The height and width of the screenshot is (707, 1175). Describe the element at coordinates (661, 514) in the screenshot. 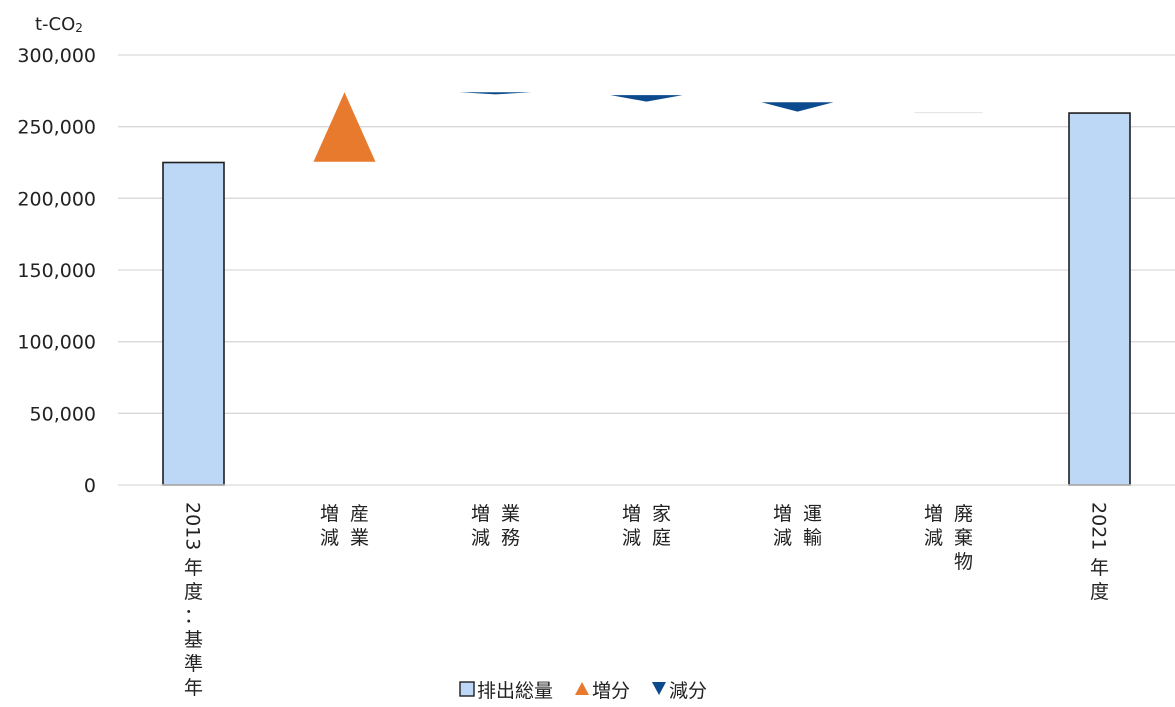

I see `x-category-label-char: 家` at that location.